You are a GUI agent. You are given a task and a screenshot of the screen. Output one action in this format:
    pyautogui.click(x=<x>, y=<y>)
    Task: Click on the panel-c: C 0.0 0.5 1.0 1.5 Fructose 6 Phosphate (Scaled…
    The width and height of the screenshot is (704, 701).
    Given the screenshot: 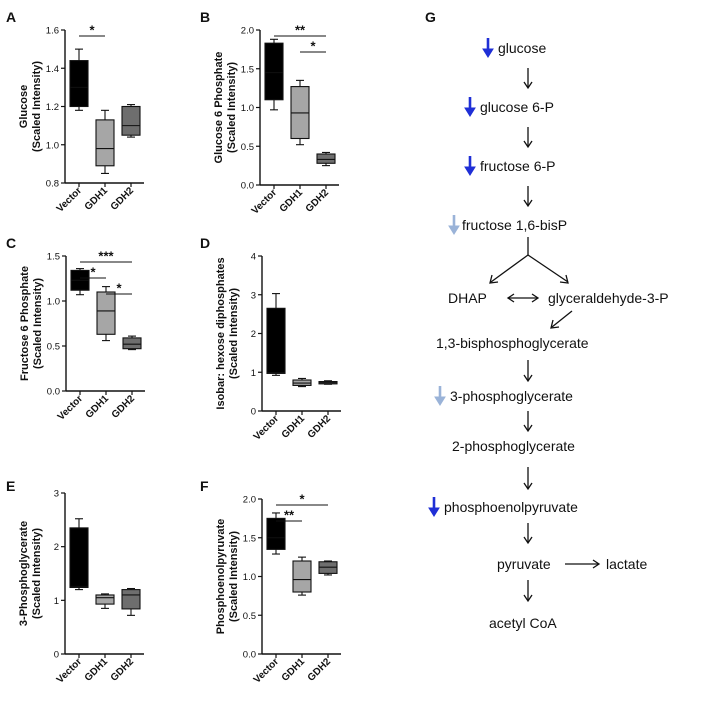 What is the action you would take?
    pyautogui.click(x=75, y=329)
    